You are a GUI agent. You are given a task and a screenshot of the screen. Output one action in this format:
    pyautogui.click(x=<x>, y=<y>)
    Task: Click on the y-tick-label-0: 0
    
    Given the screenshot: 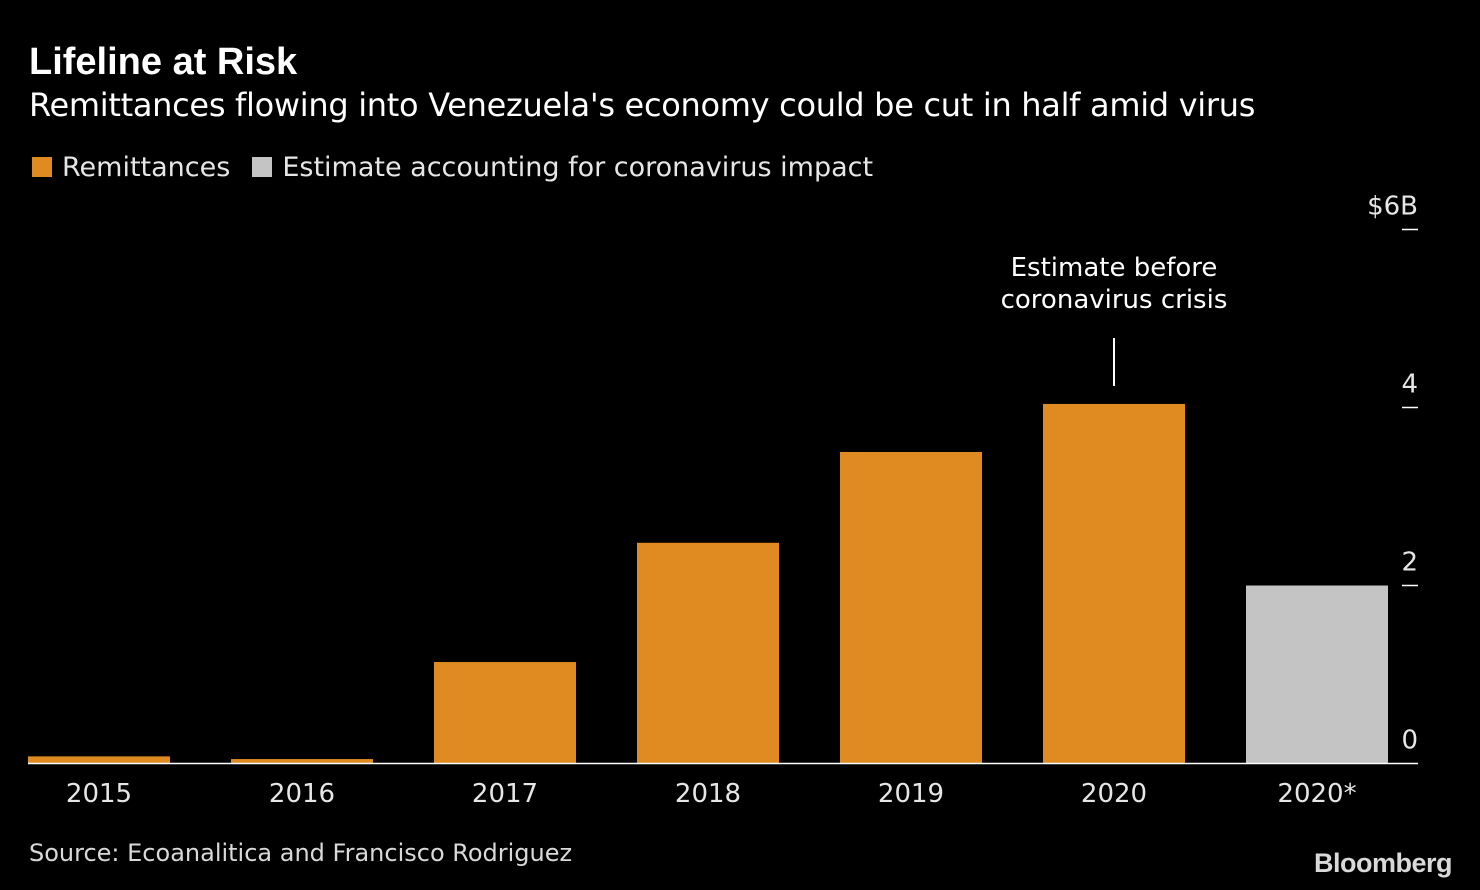 What is the action you would take?
    pyautogui.click(x=1409, y=741)
    